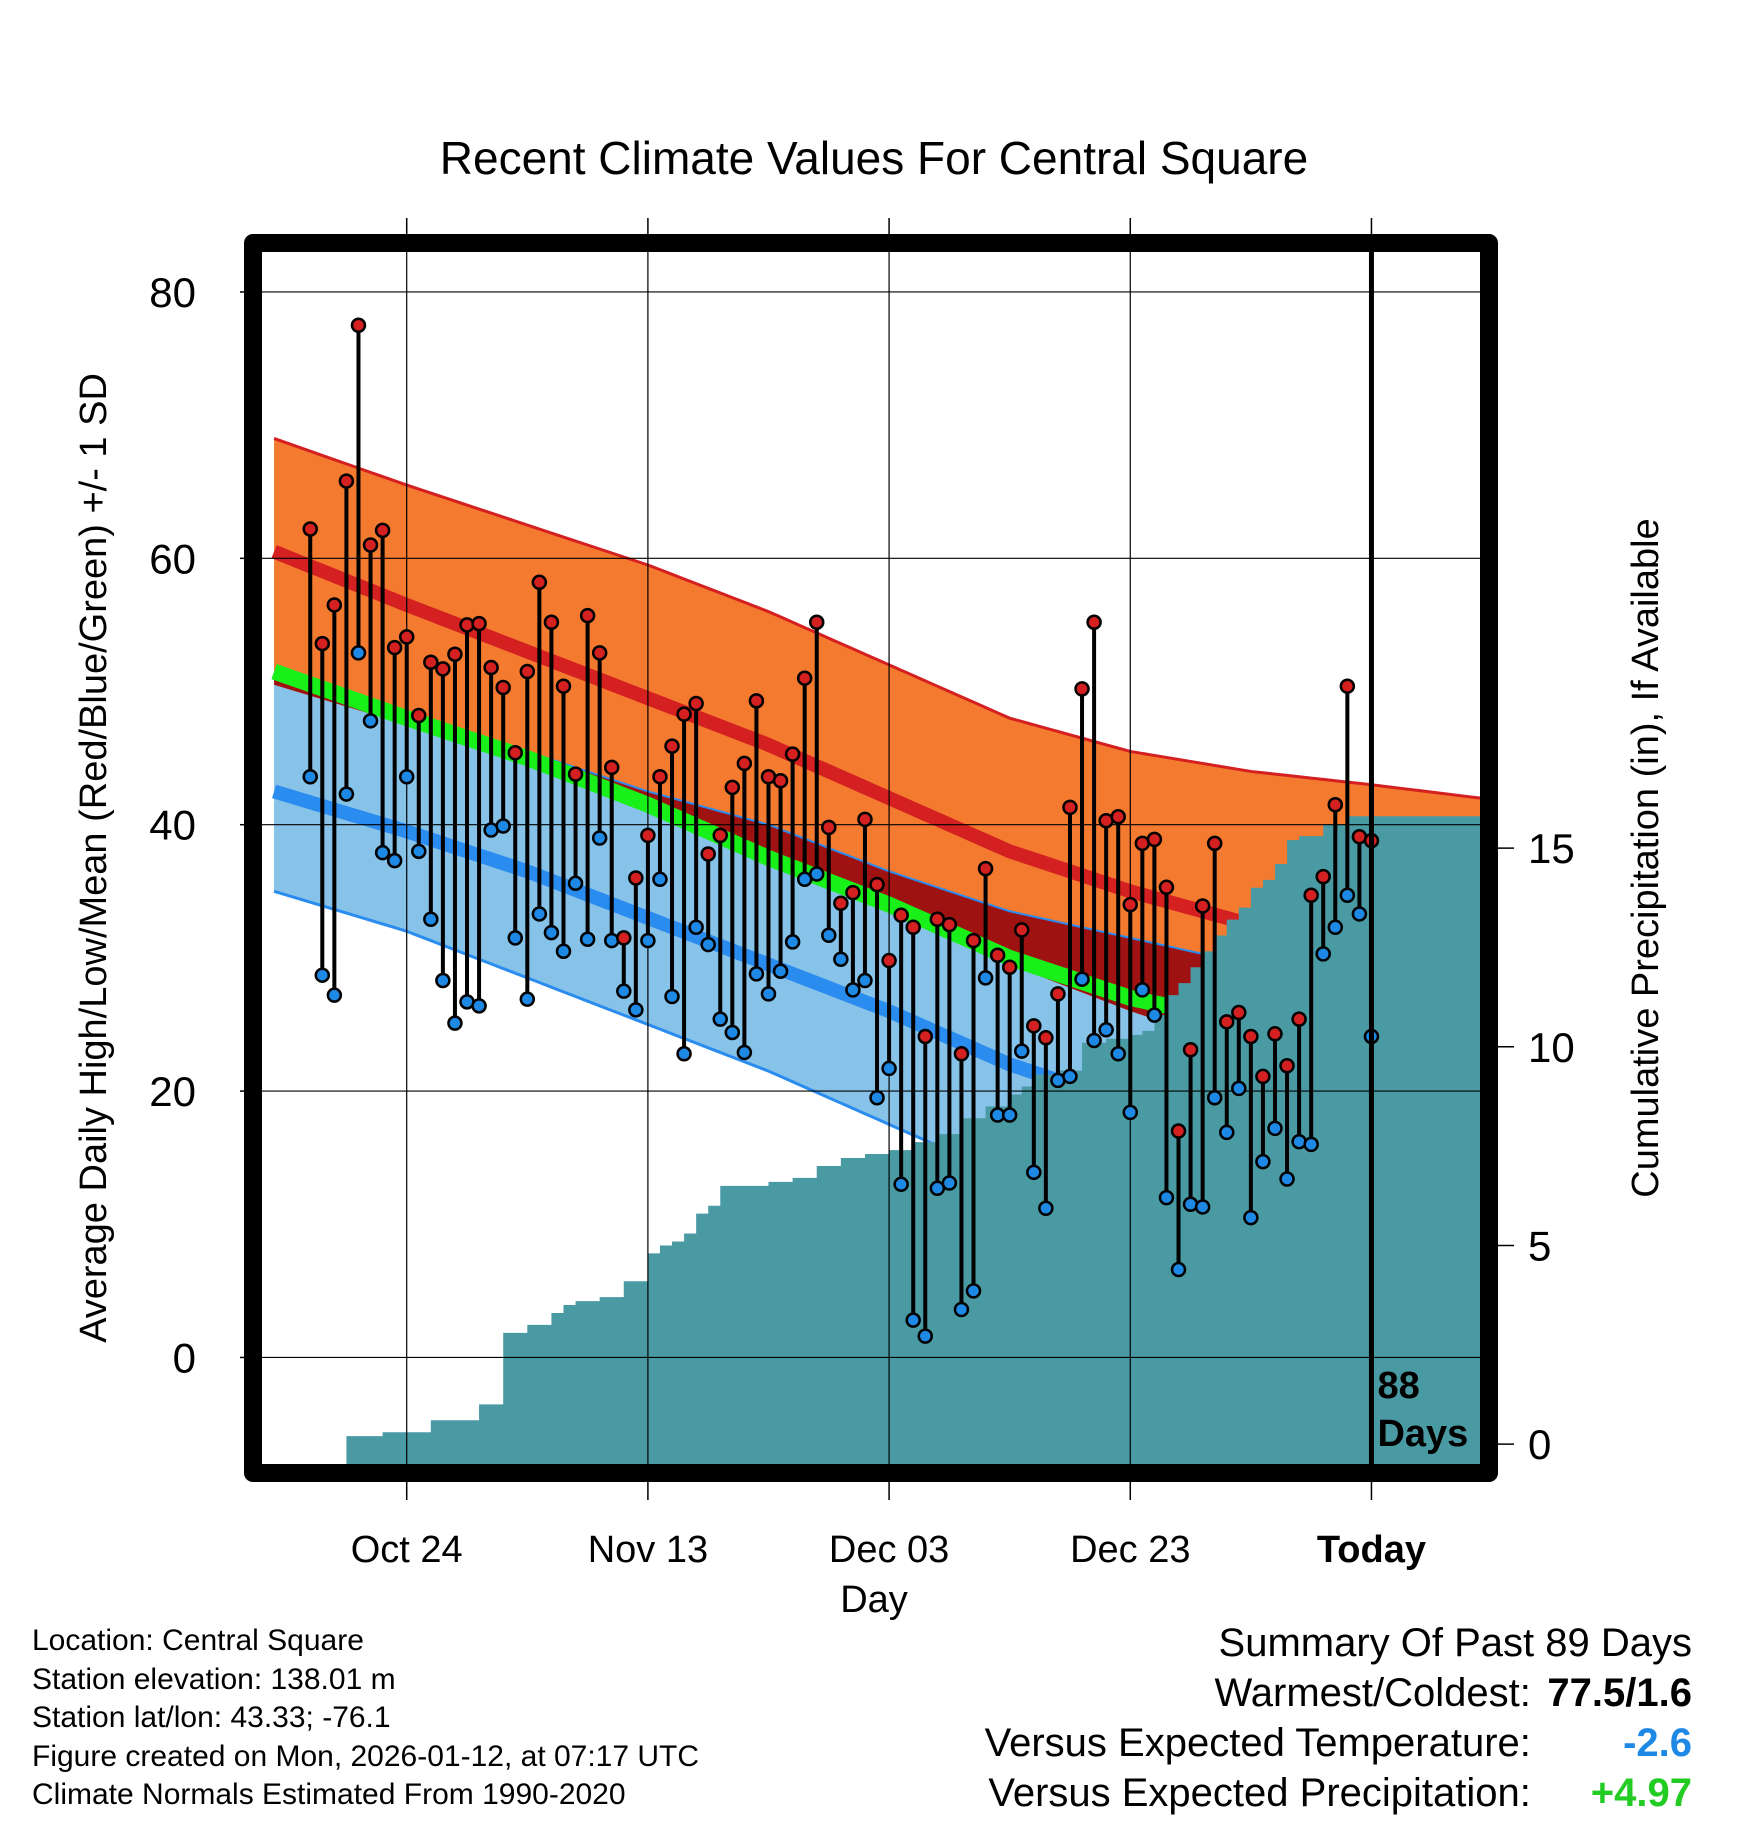 This screenshot has width=1748, height=1828. Describe the element at coordinates (1455, 1643) in the screenshot. I see `summary-heading: Summary Of Past 89 Days` at that location.